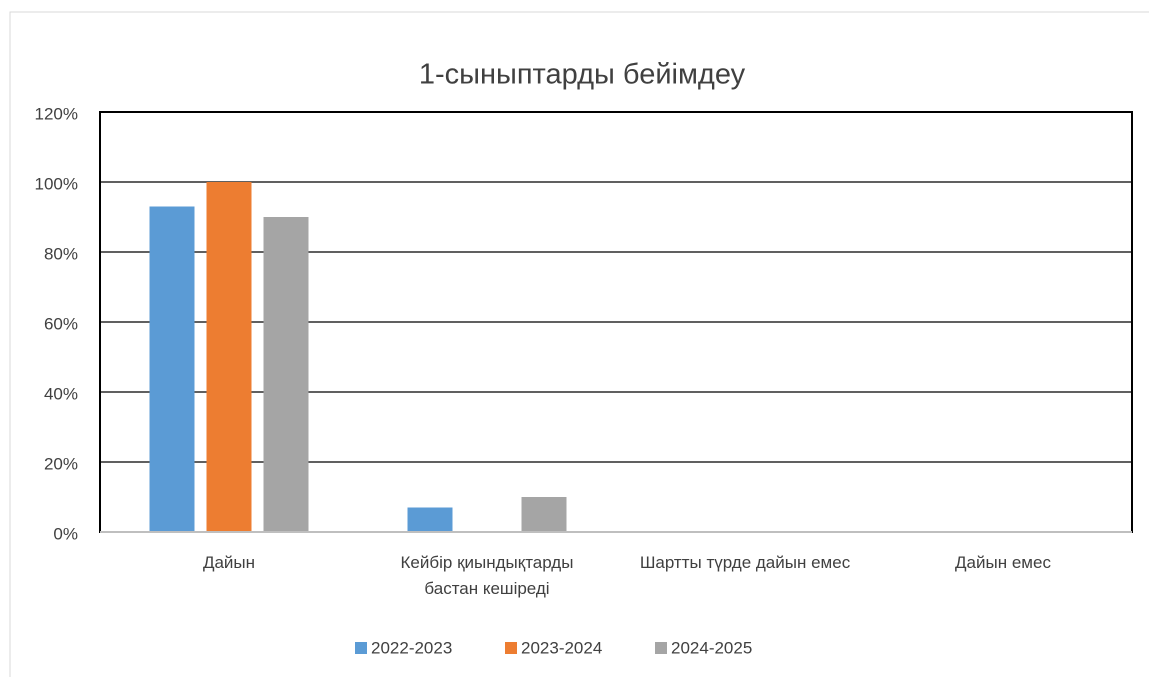 This screenshot has width=1149, height=677. I want to click on legend-label: 2024-2025, so click(711, 647).